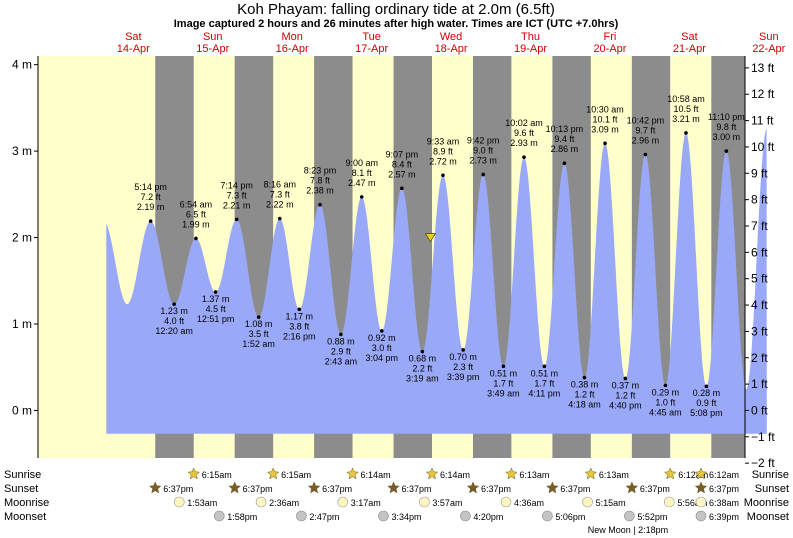 Image resolution: width=793 pixels, height=538 pixels. Describe the element at coordinates (544, 393) in the screenshot. I see `low-tide-time: 4:11 pm` at that location.